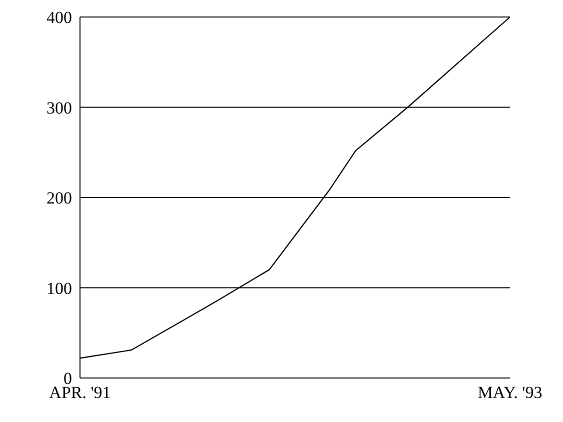 This screenshot has width=563, height=422. I want to click on x-tick-label: APR. '91, so click(80, 392).